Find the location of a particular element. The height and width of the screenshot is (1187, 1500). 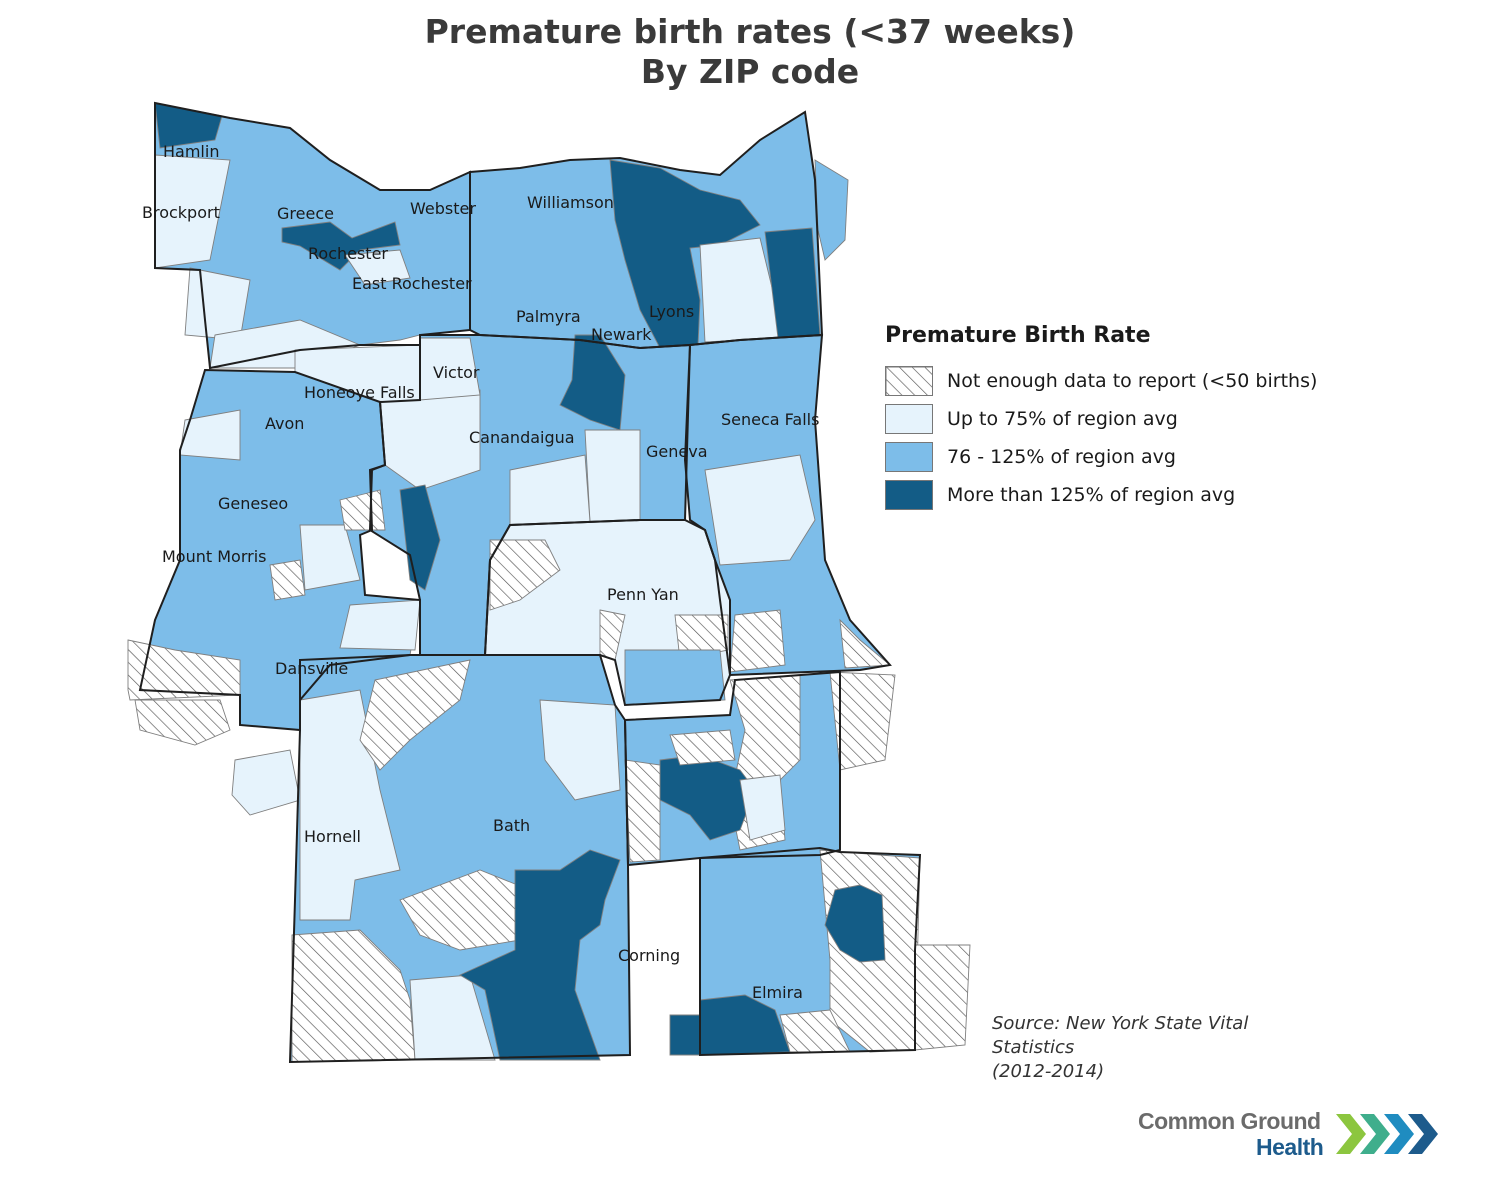

place-label-avon: Avon is located at coordinates (284, 423).